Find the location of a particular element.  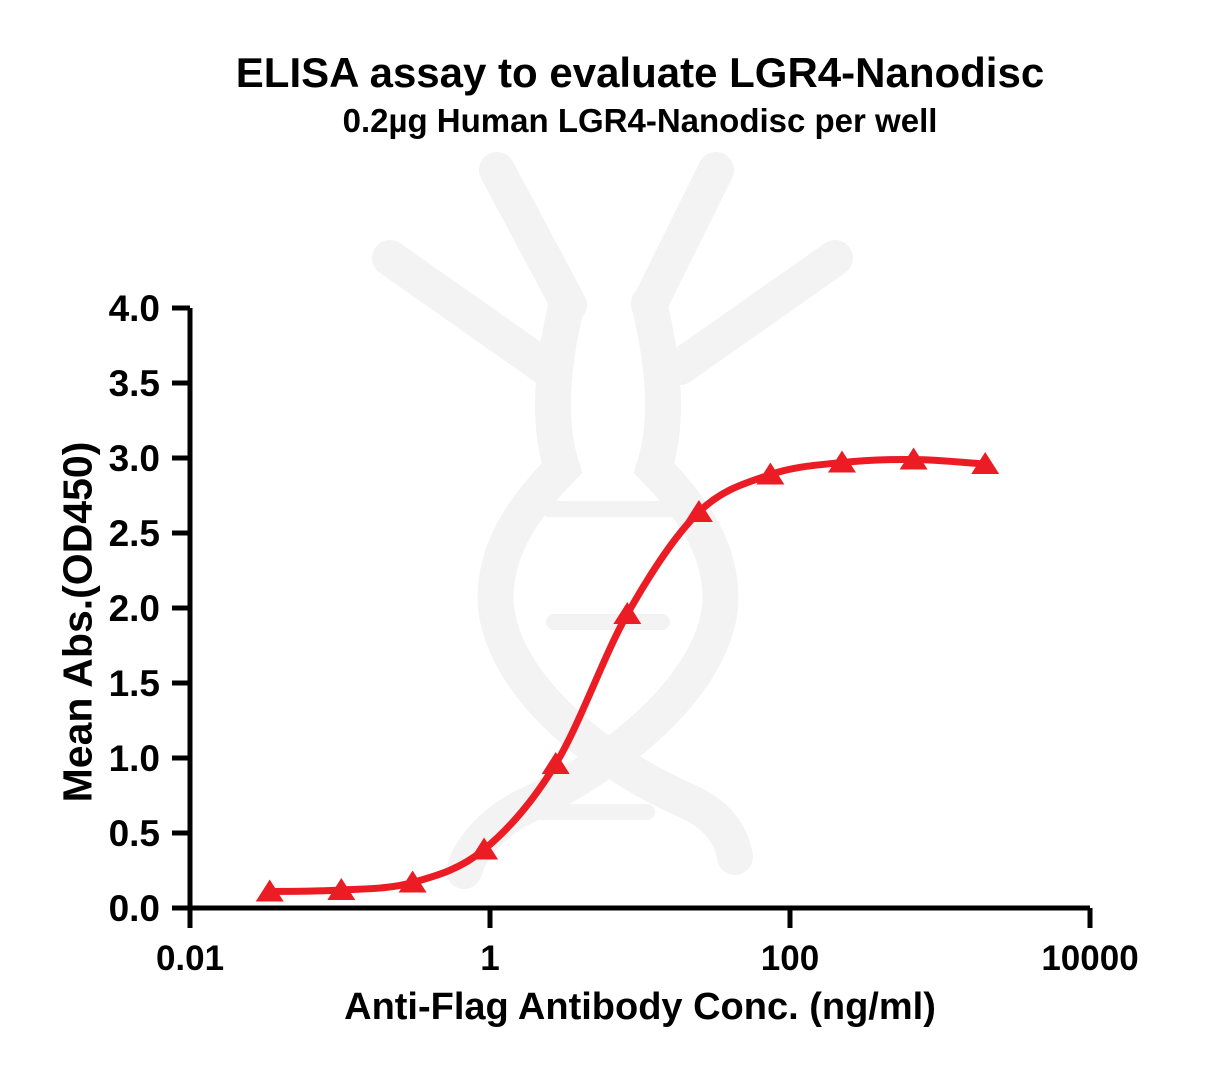

y-tick-label: 0.5 is located at coordinates (134, 833).